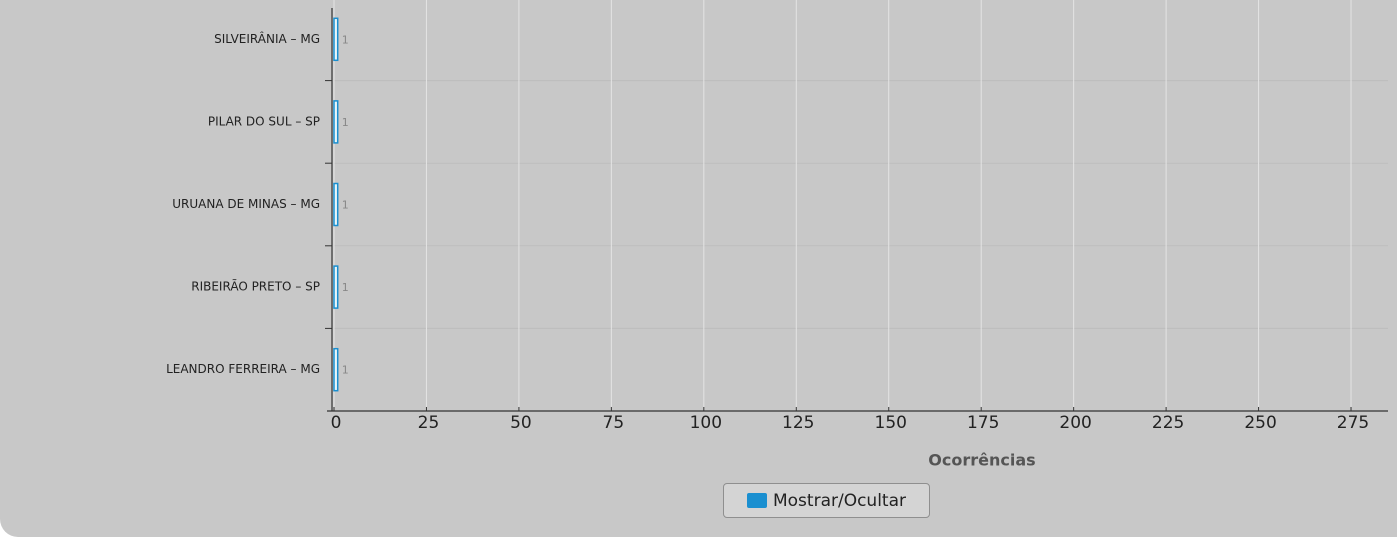 This screenshot has height=537, width=1397. Describe the element at coordinates (1075, 423) in the screenshot. I see `x-tick-label: 200` at that location.